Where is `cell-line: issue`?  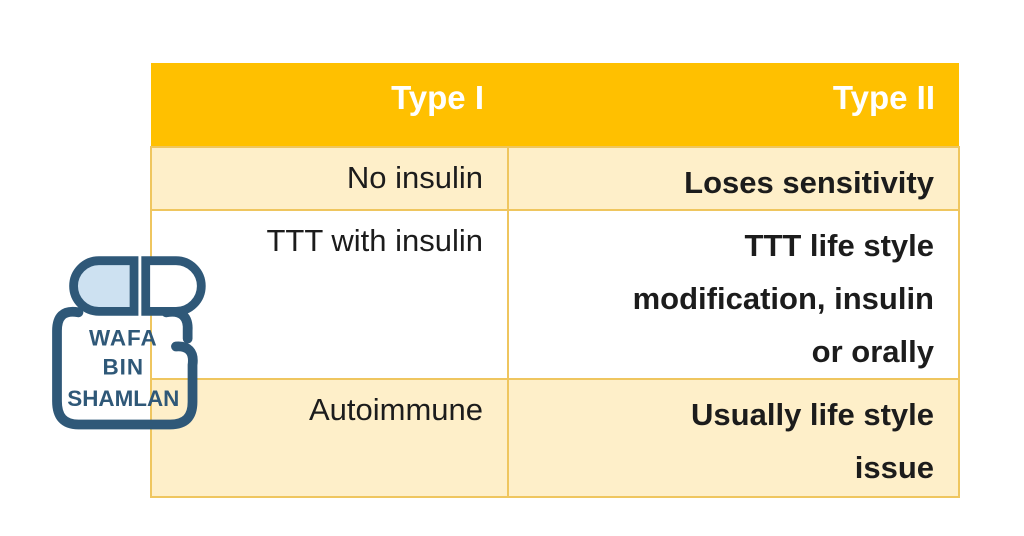
cell-line: issue is located at coordinates (894, 467).